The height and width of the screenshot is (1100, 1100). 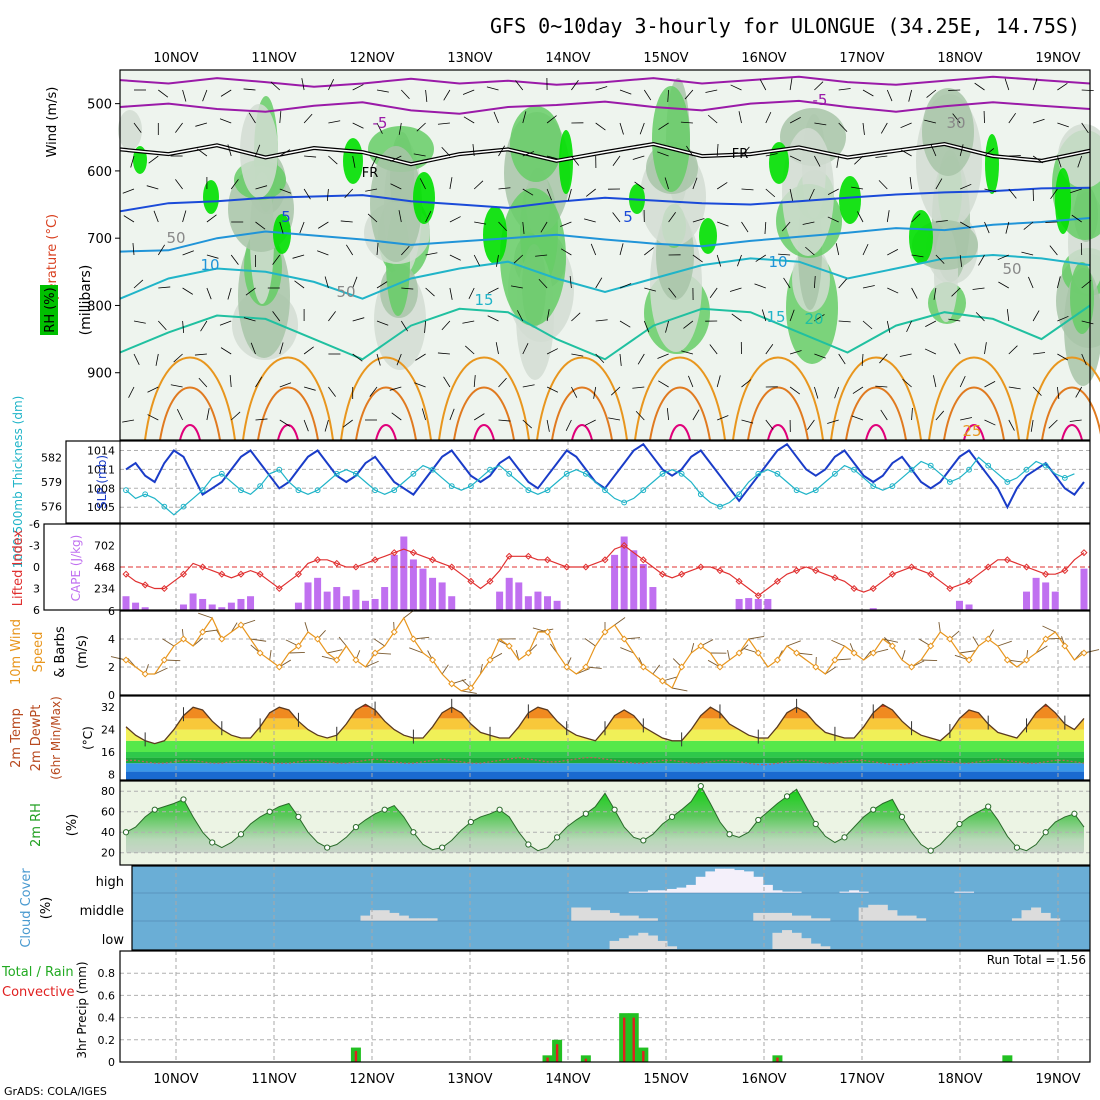 What do you see at coordinates (82, 652) in the screenshot?
I see `wind-axis-label-4: (m/s)` at bounding box center [82, 652].